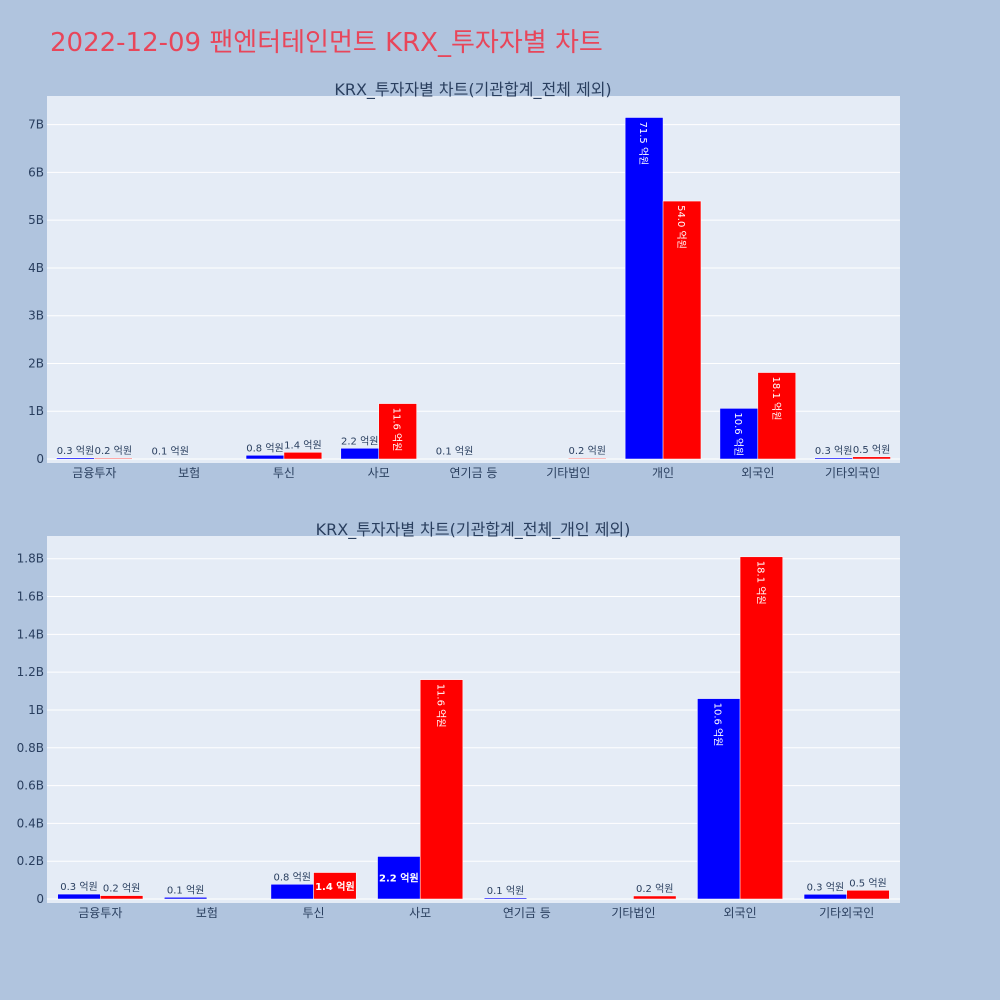 This screenshot has width=1000, height=1000. I want to click on chart-title: KRX_투자자별 차트(기관합계_전체_개인 제외), so click(473, 530).